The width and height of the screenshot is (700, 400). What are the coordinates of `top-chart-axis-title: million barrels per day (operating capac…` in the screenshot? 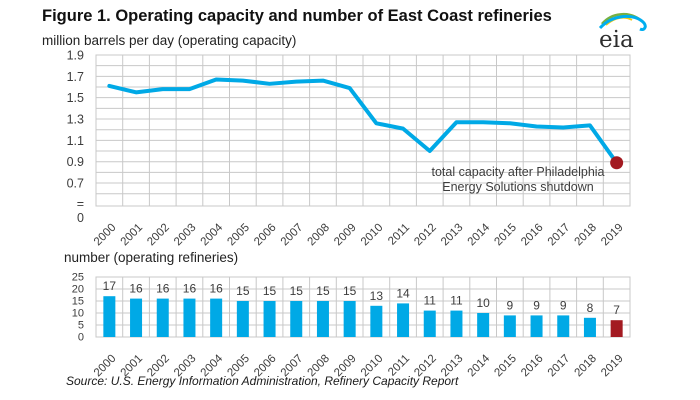 It's located at (169, 40).